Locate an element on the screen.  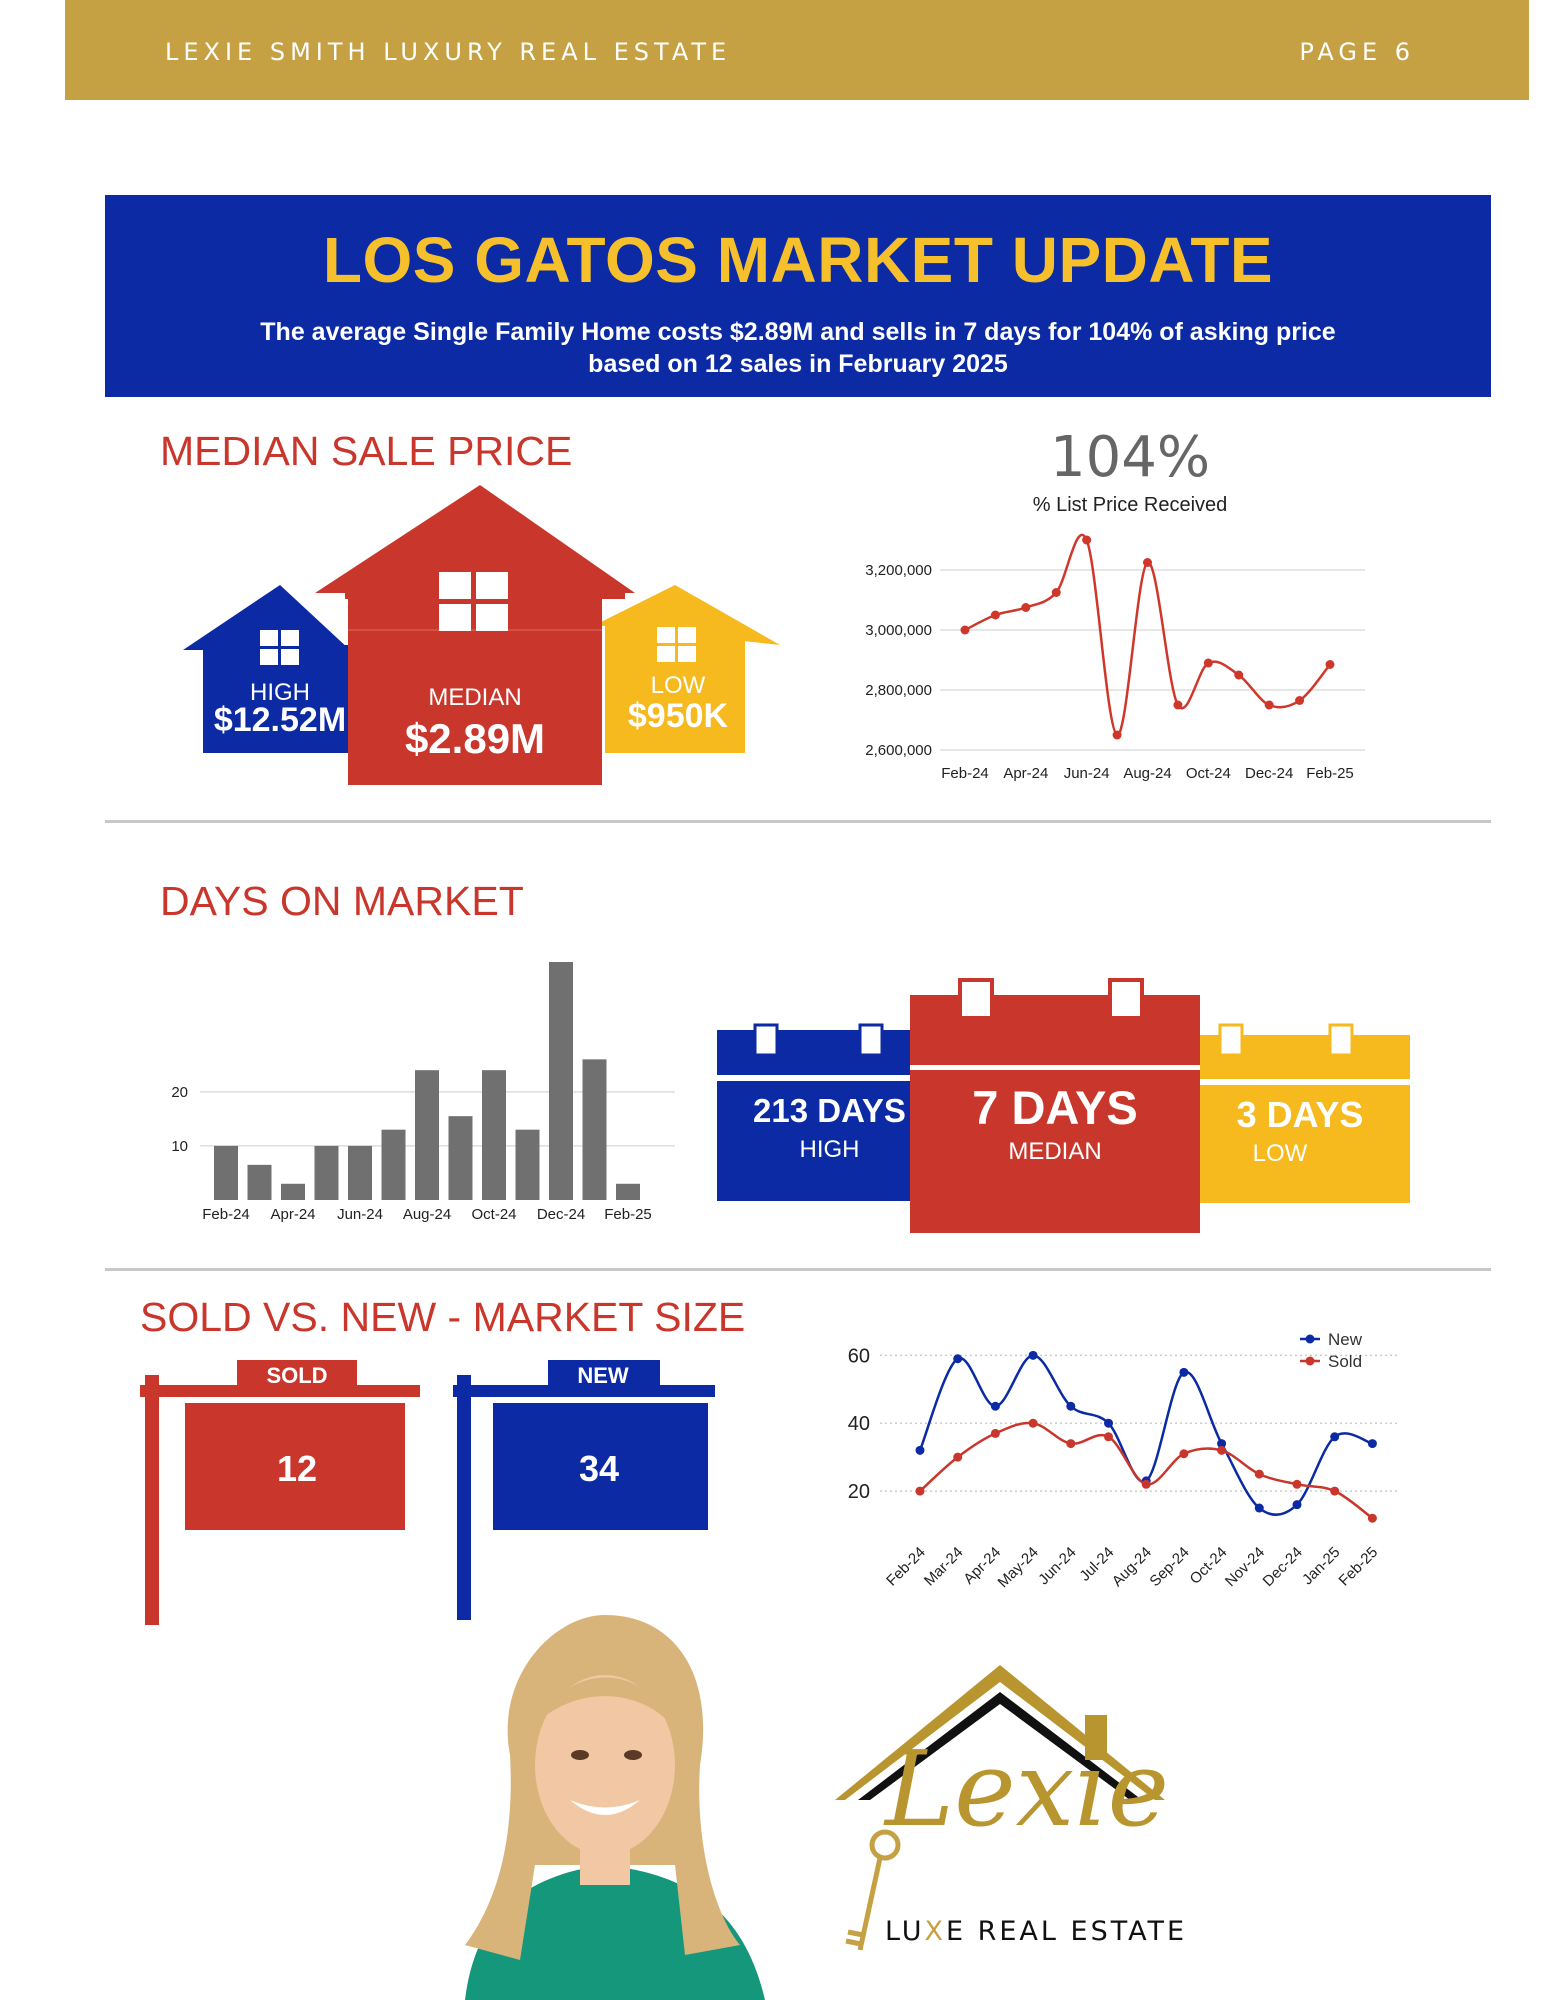
logo-wordmark: Lexie is located at coordinates (1027, 1789).